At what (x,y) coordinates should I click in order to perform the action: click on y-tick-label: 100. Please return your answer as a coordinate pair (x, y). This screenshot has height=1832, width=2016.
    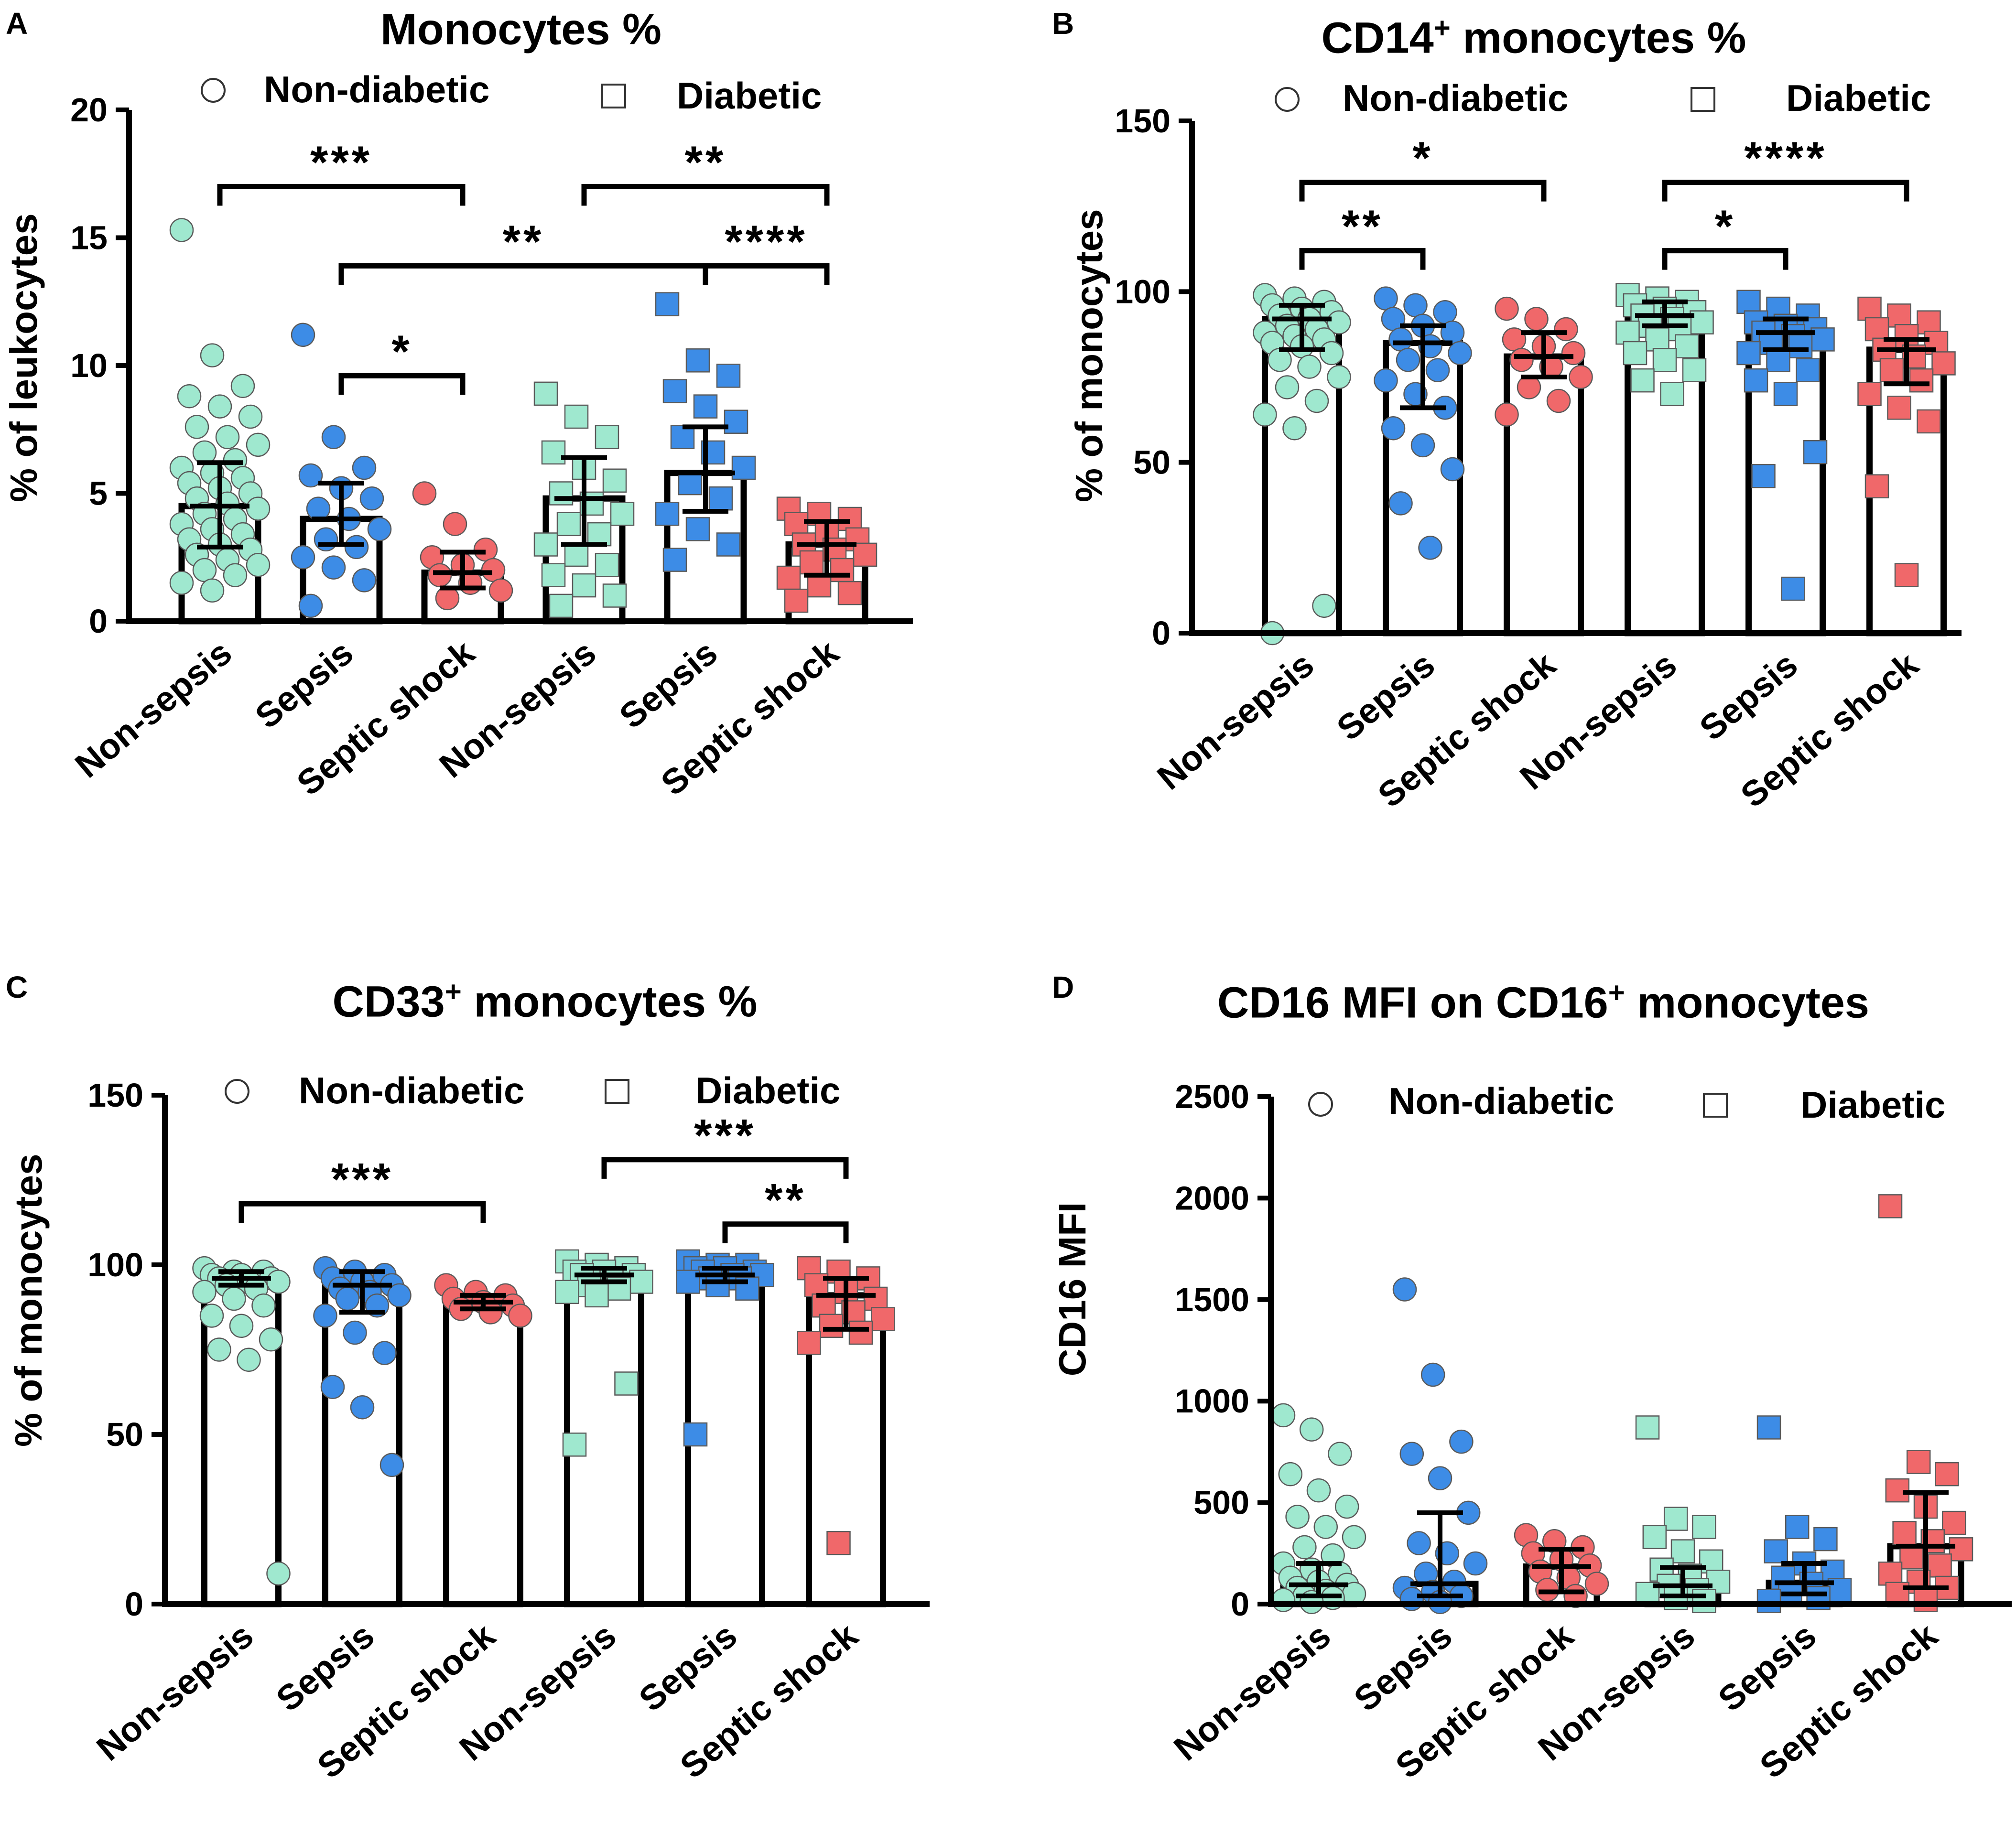
    Looking at the image, I should click on (115, 1265).